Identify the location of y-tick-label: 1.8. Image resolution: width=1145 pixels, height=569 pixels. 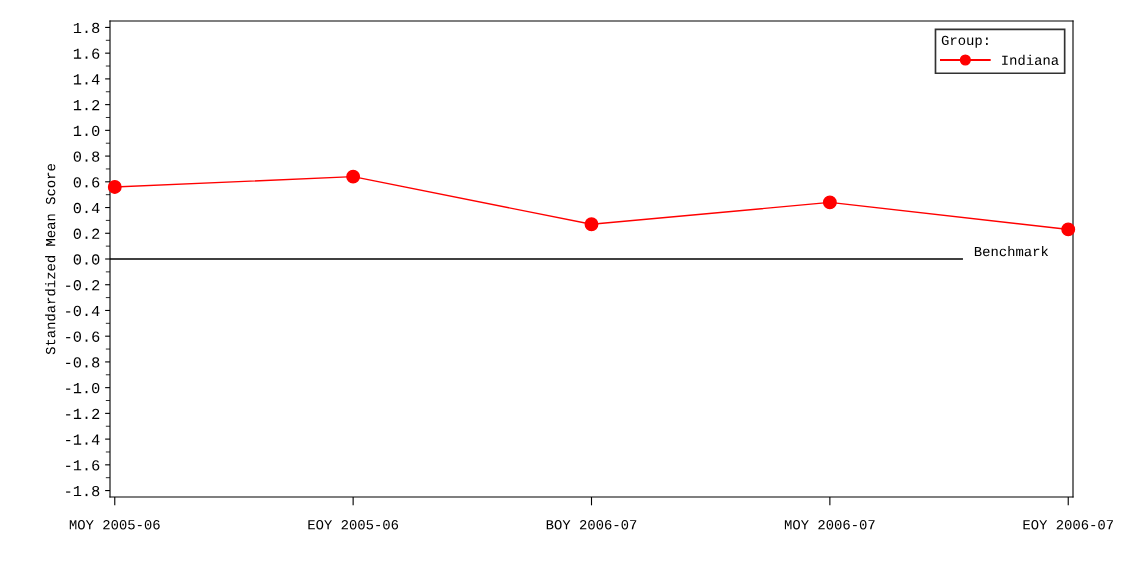
(86, 28).